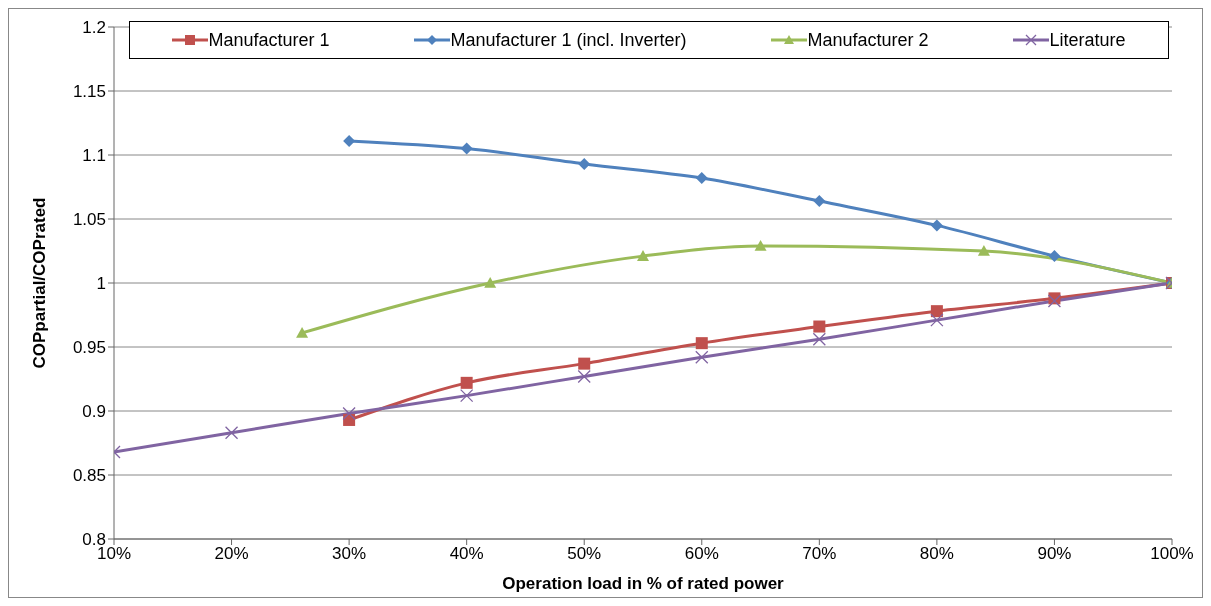  Describe the element at coordinates (466, 554) in the screenshot. I see `x-tick-label: 40%` at that location.